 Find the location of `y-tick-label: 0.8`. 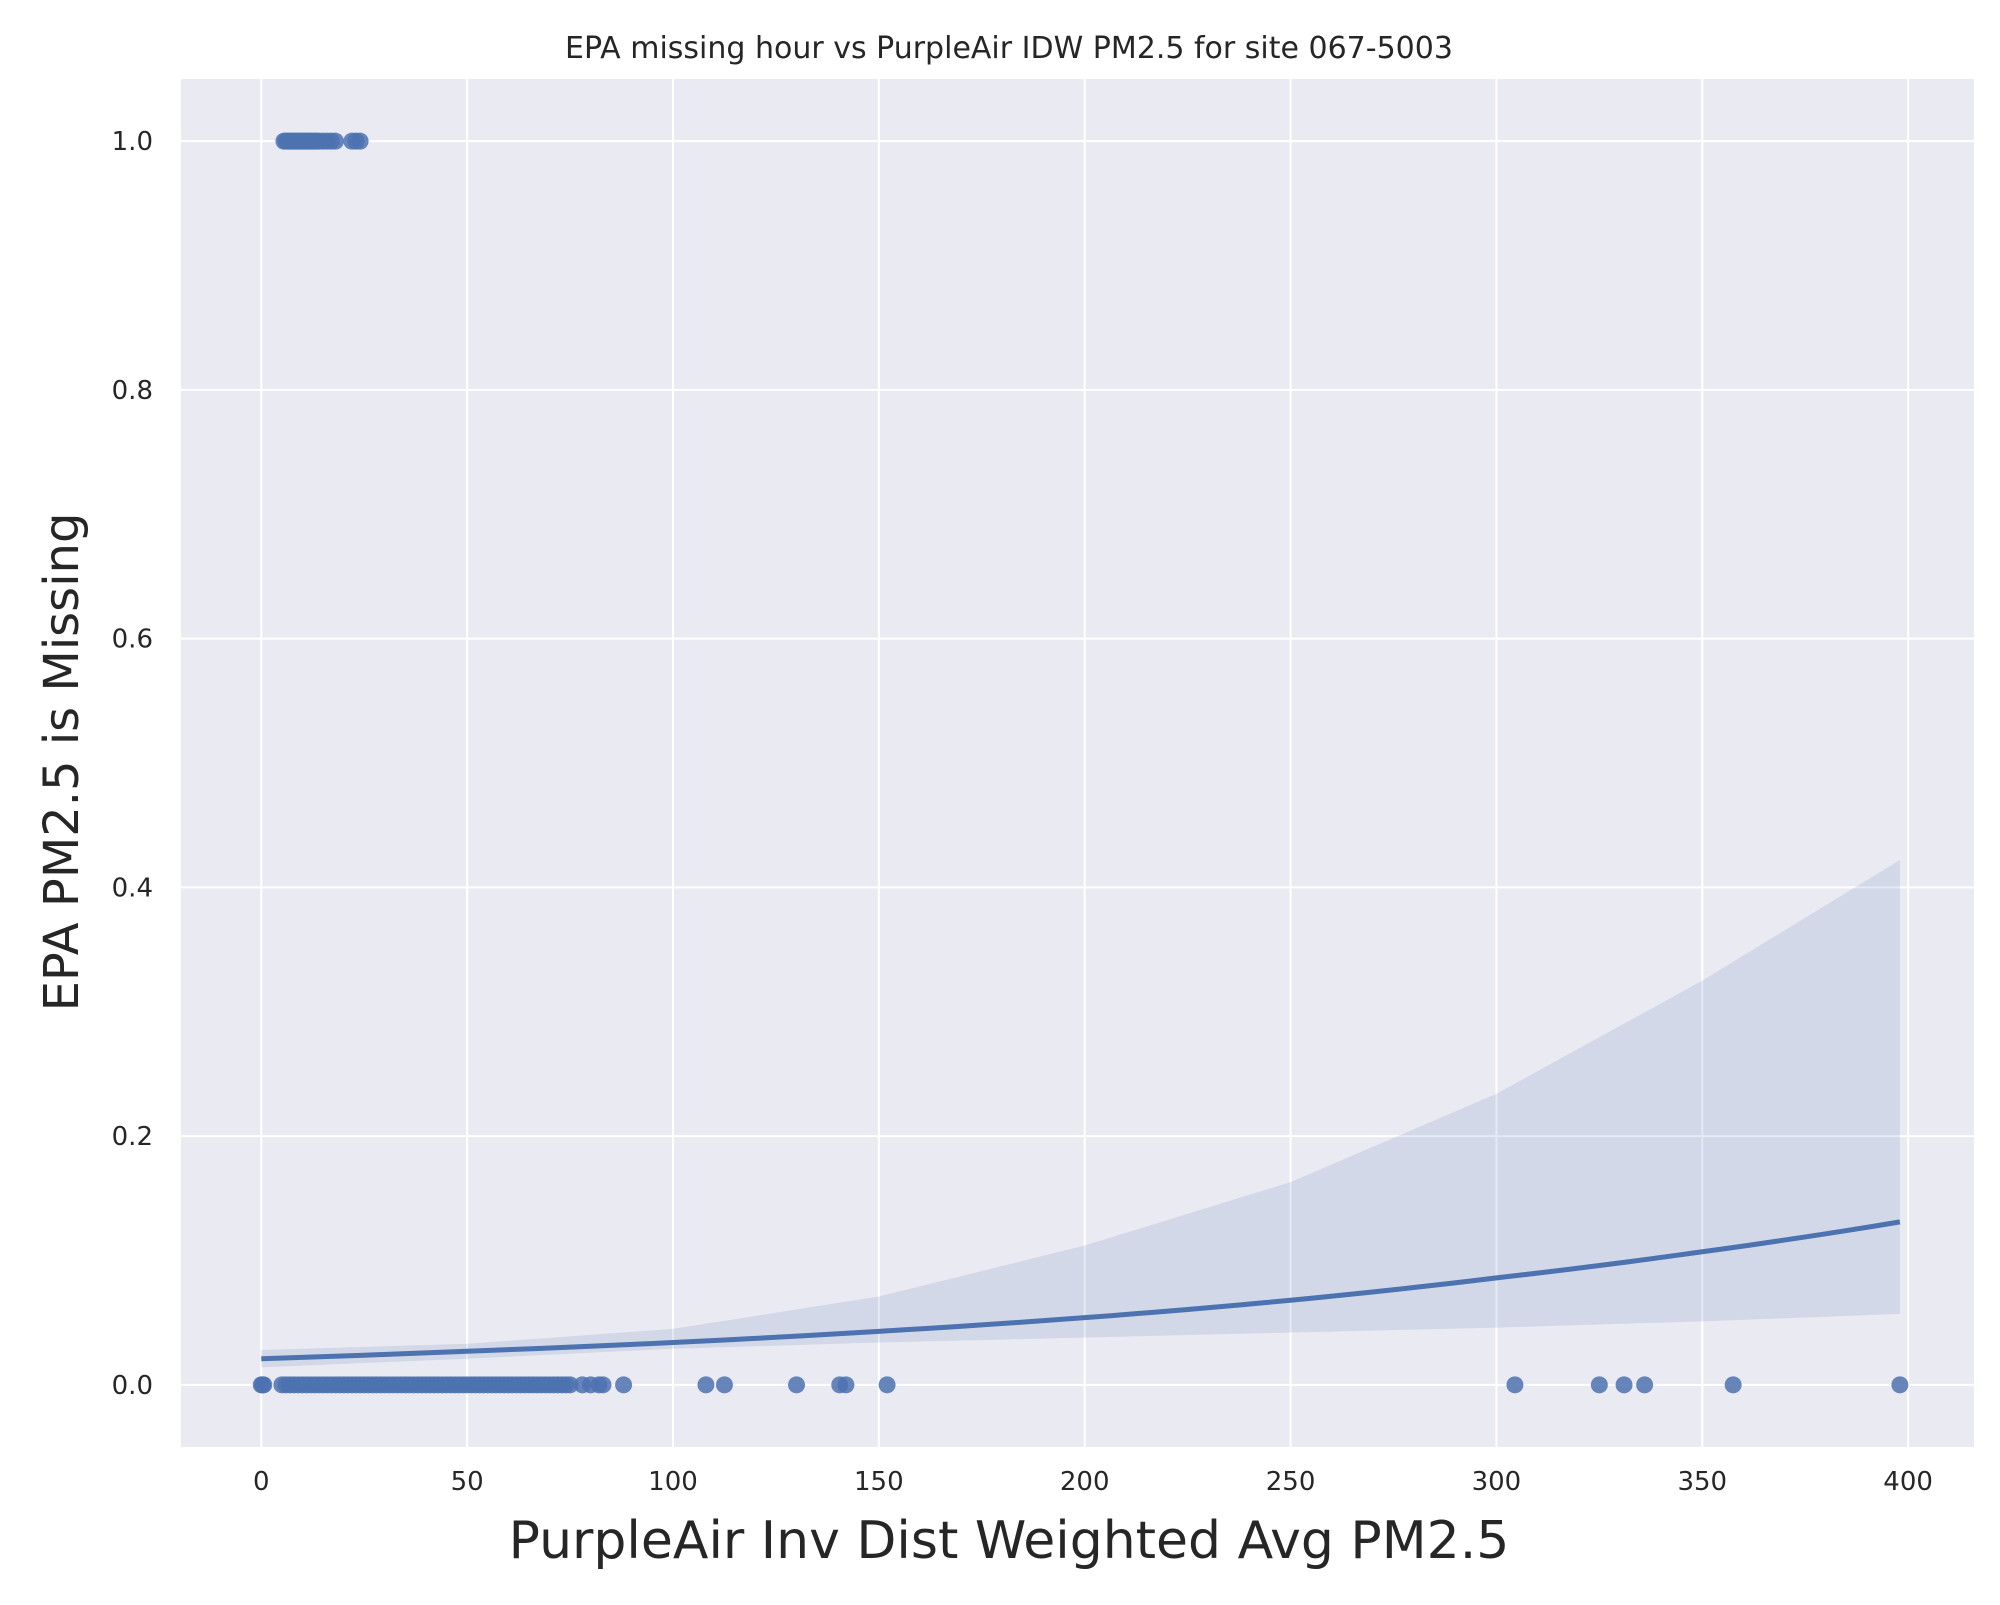

y-tick-label: 0.8 is located at coordinates (132, 391).